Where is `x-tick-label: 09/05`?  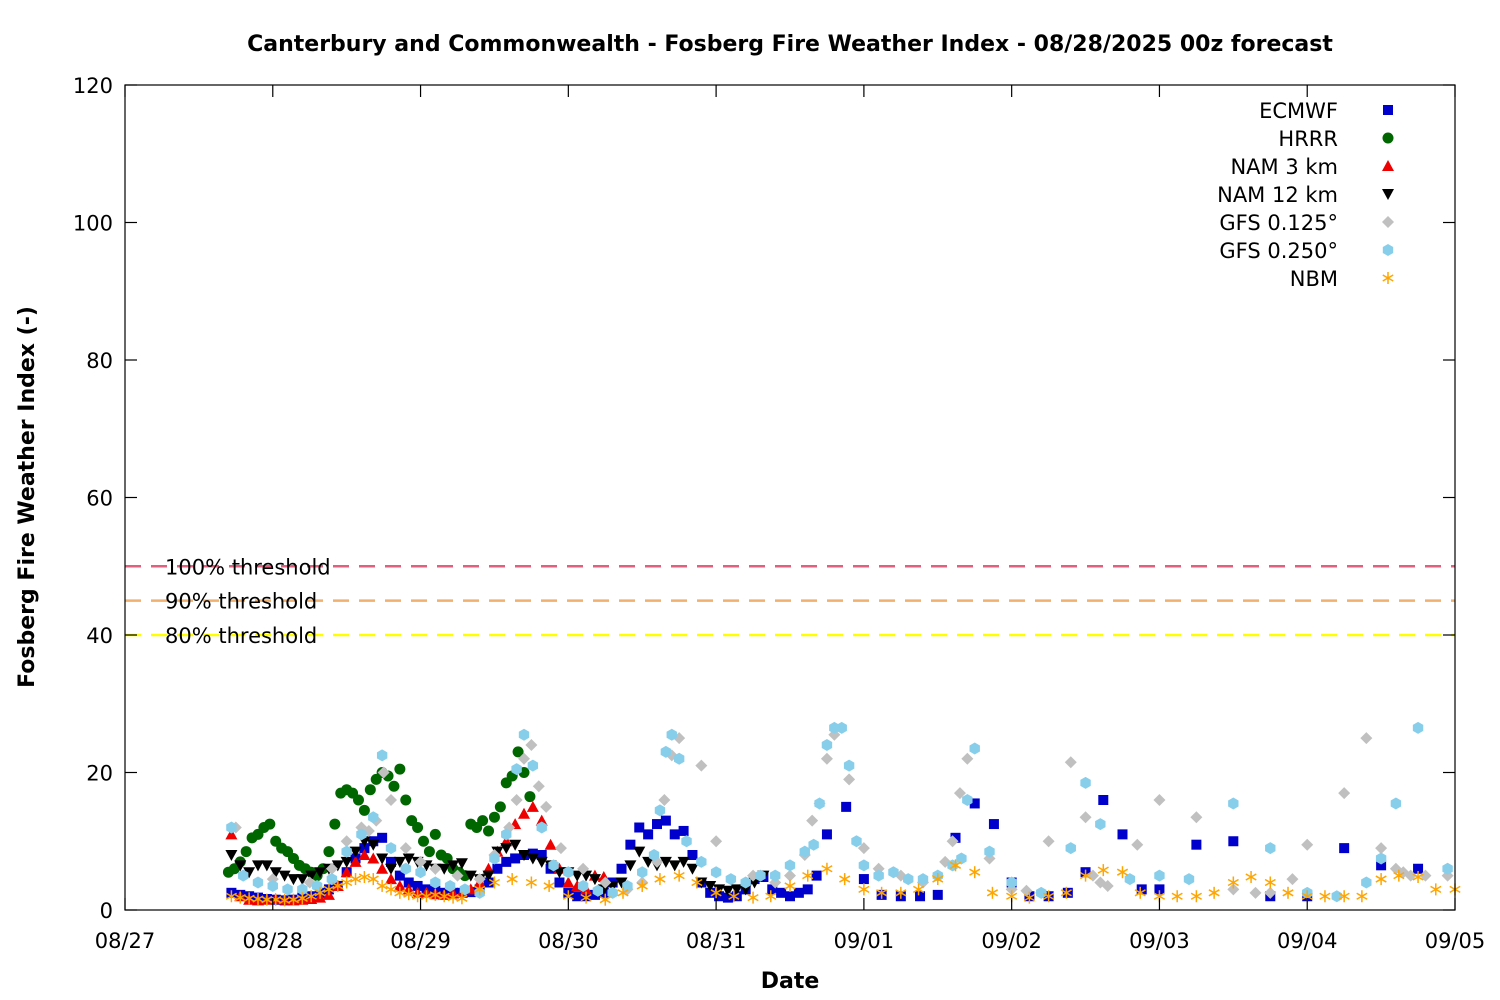 x-tick-label: 09/05 is located at coordinates (1455, 941).